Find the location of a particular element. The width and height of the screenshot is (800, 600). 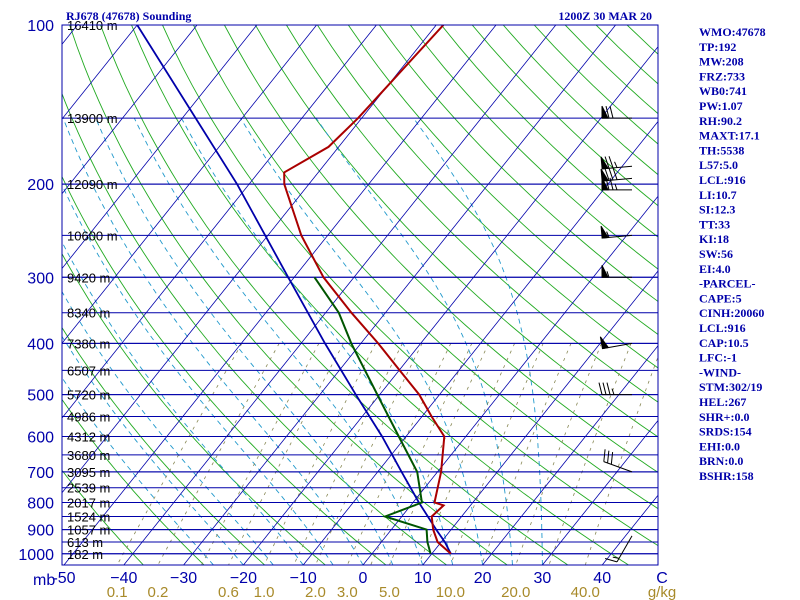

index-line: CAPE:5 is located at coordinates (720, 298).